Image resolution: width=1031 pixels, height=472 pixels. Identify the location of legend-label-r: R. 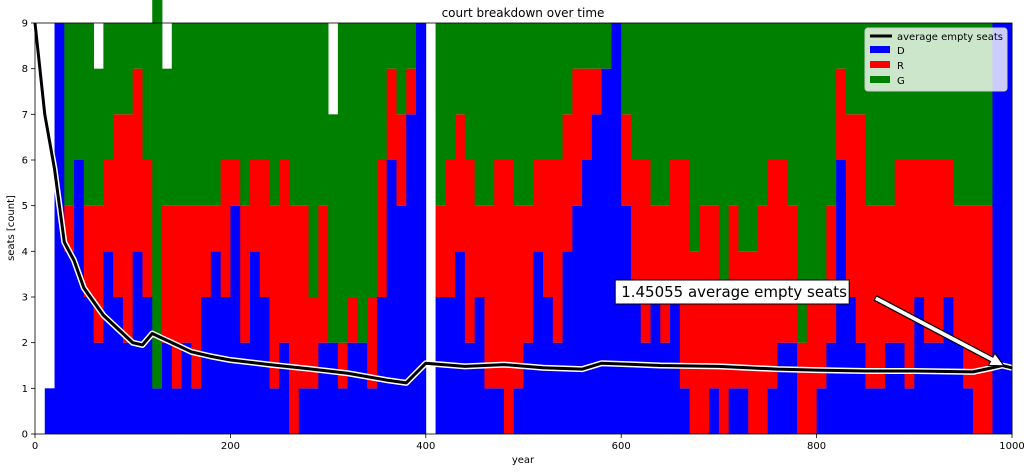
(900, 66).